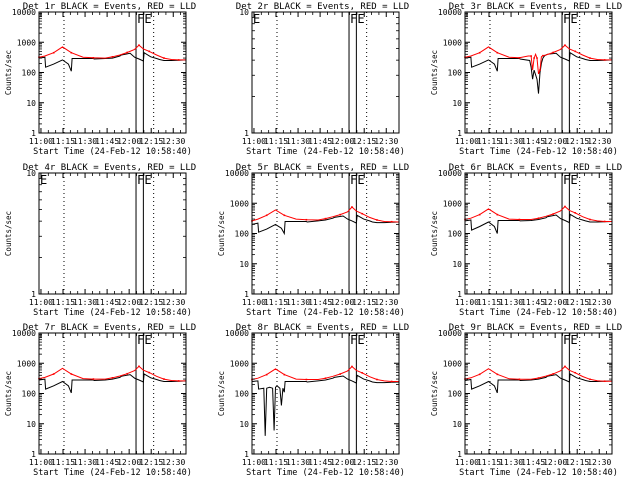 The image size is (640, 480). What do you see at coordinates (322, 7) in the screenshot?
I see `panel-title: Det 2r BLACK = Events, RED = LLD` at bounding box center [322, 7].